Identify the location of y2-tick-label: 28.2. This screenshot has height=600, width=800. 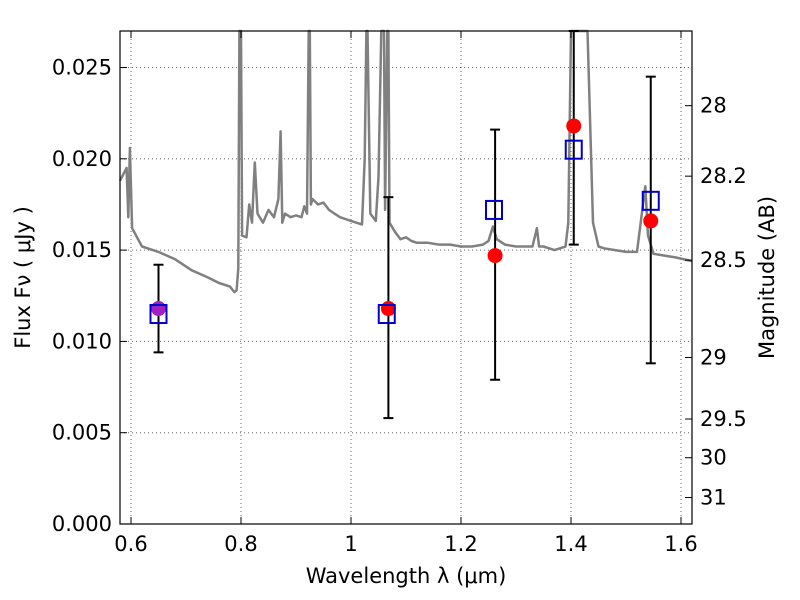
(723, 176).